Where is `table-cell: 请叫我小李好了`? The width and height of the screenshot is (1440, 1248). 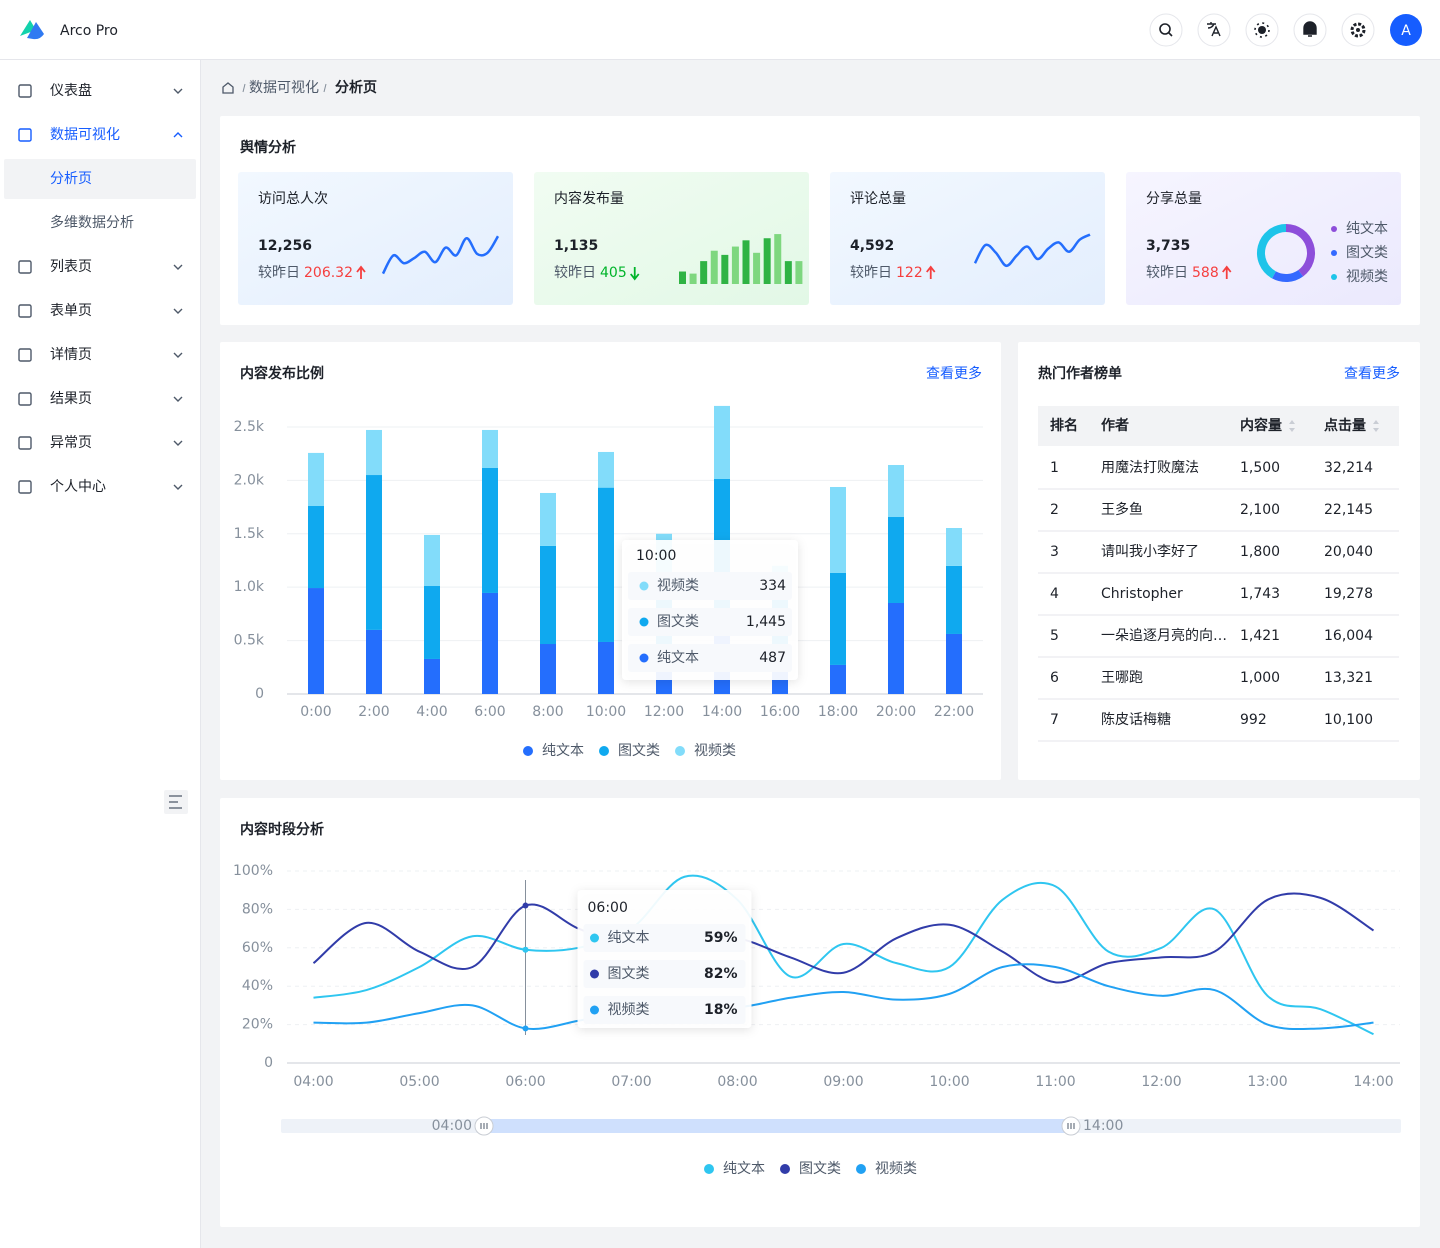
table-cell: 请叫我小李好了 is located at coordinates (1150, 552).